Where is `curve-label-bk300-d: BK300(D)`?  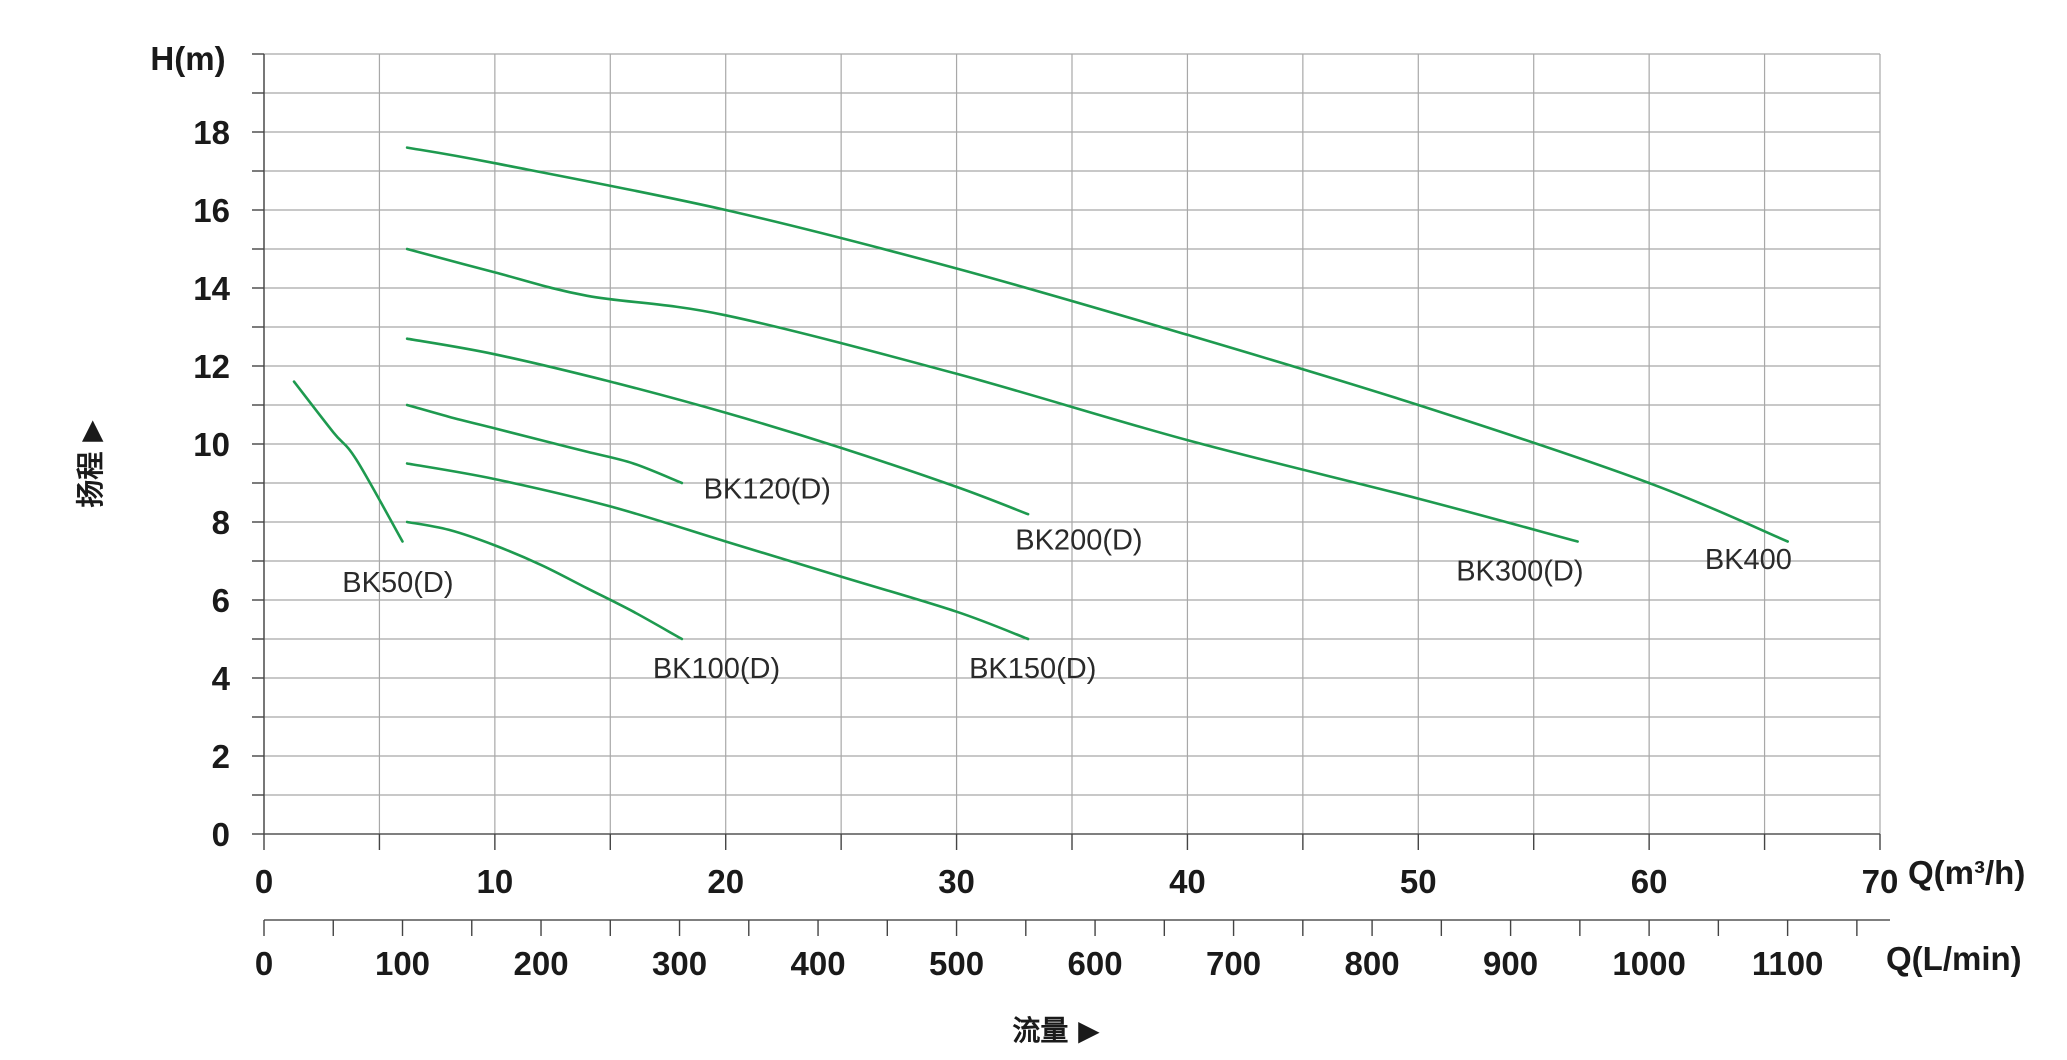 curve-label-bk300-d: BK300(D) is located at coordinates (1519, 572).